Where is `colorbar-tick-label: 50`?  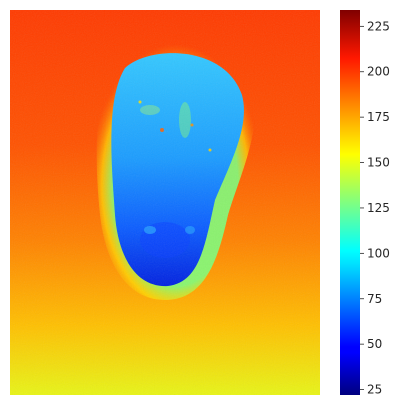 colorbar-tick-label: 50 is located at coordinates (374, 344).